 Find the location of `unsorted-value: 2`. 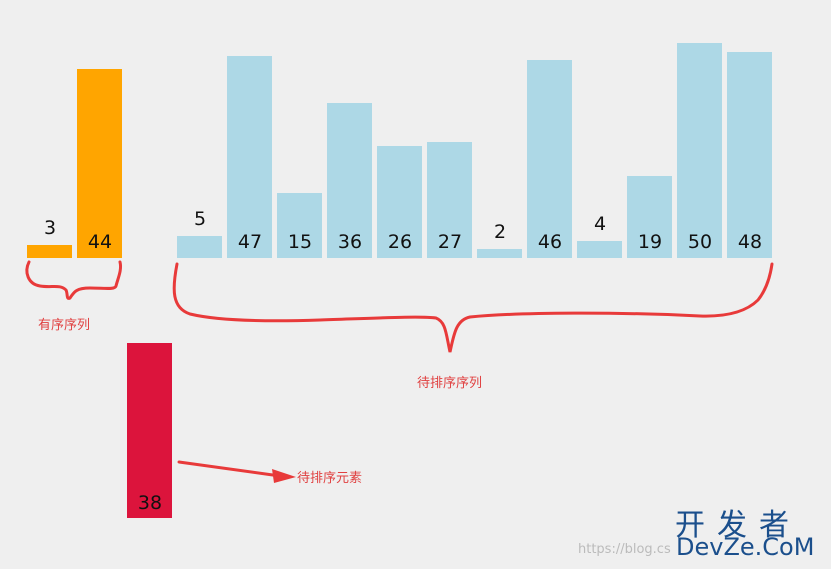

unsorted-value: 2 is located at coordinates (500, 232).